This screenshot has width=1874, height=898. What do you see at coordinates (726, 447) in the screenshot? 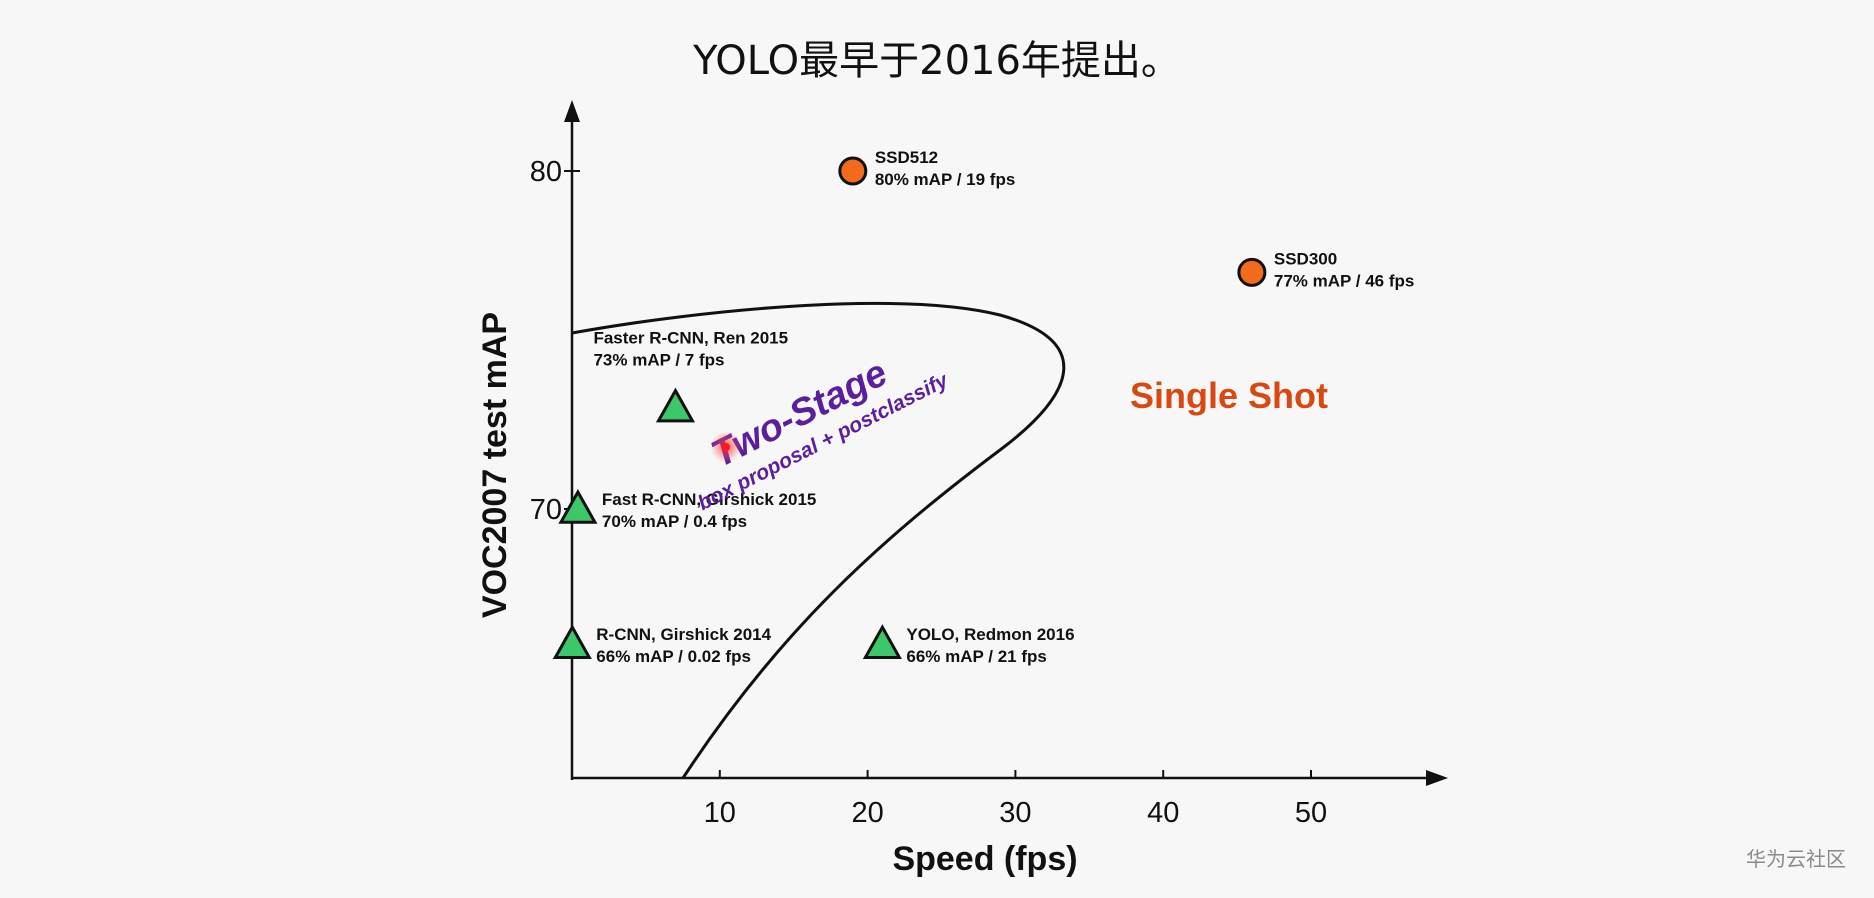
I see `laser-pointer-dot` at bounding box center [726, 447].